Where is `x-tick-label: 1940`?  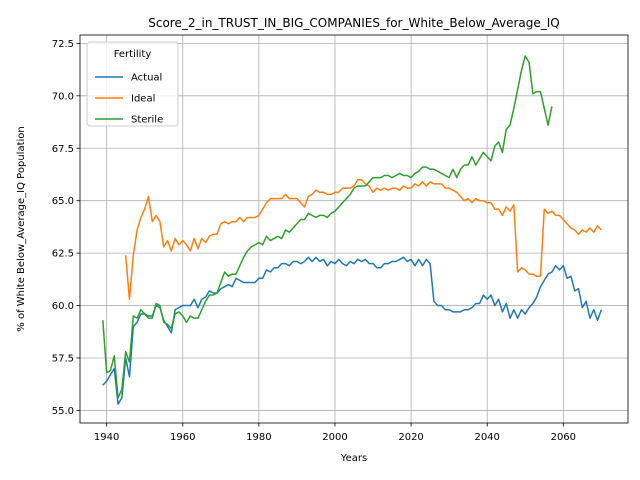 x-tick-label: 1940 is located at coordinates (106, 437).